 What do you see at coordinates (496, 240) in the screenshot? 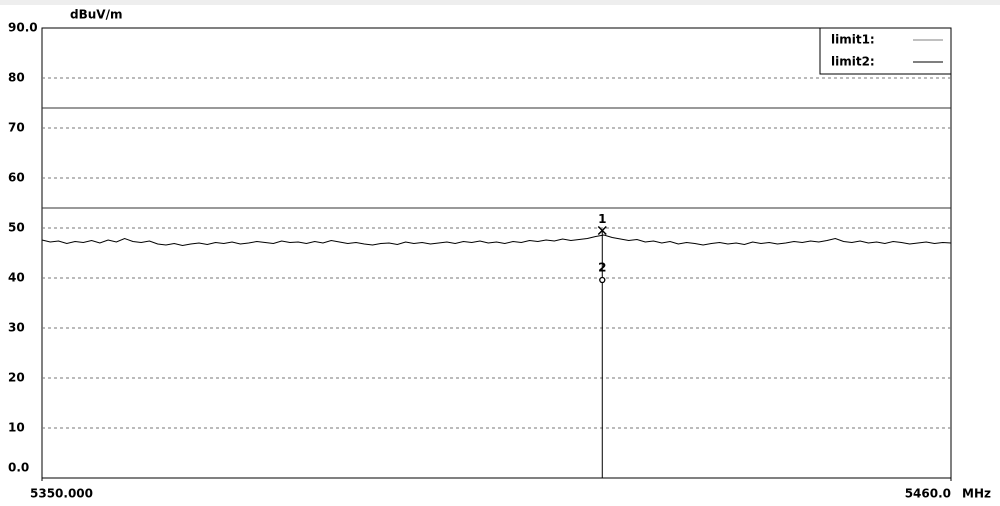
I see `trace` at bounding box center [496, 240].